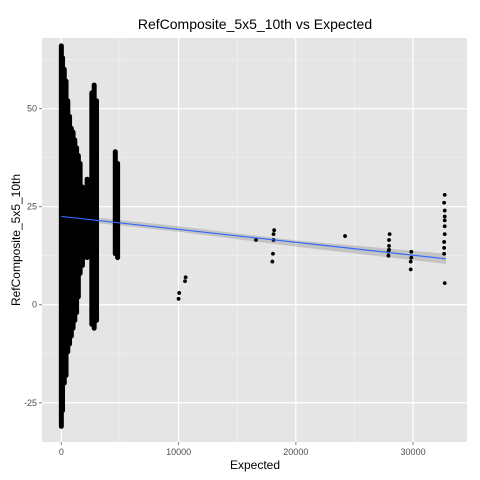 This screenshot has width=480, height=480. I want to click on confidence-band, so click(253, 238).